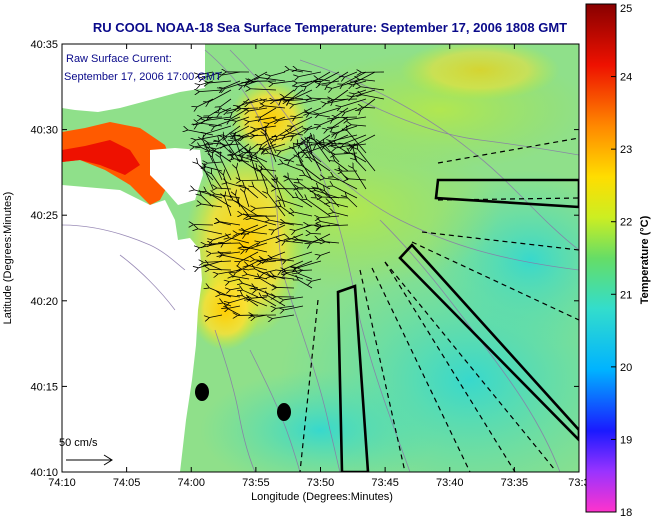 Image resolution: width=651 pixels, height=518 pixels. Describe the element at coordinates (601, 258) in the screenshot. I see `colorbar` at that location.